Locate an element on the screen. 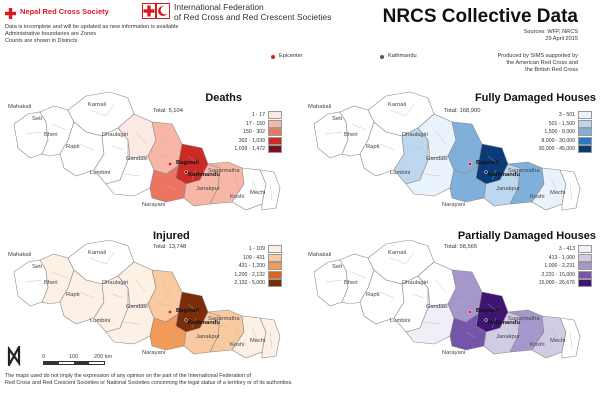 The width and height of the screenshot is (600, 400). legend-item: 1,200 - 2,132 is located at coordinates (258, 275).